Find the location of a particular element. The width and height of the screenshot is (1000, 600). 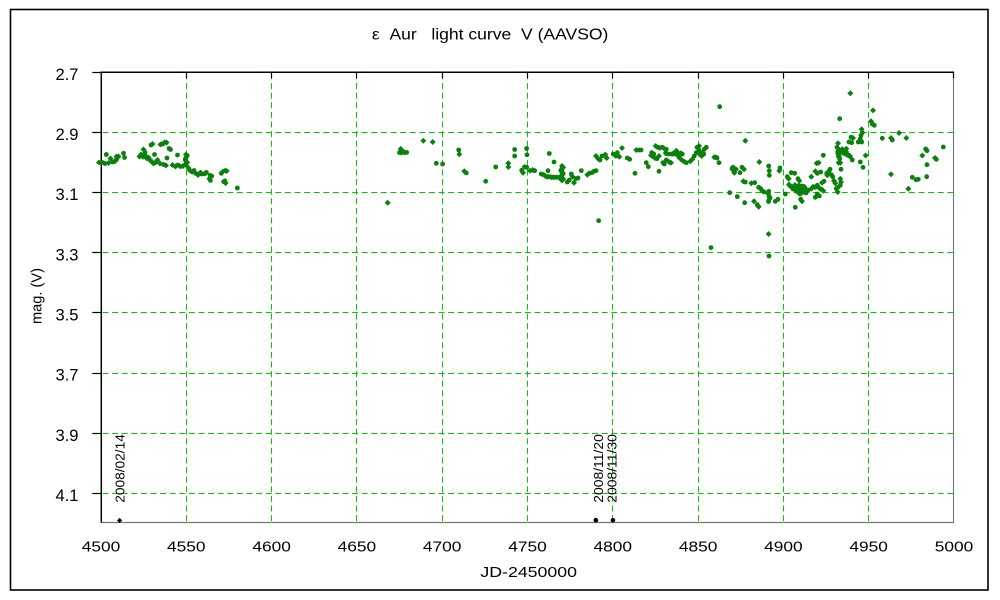

svg-text: 4.1 is located at coordinates (67, 496).